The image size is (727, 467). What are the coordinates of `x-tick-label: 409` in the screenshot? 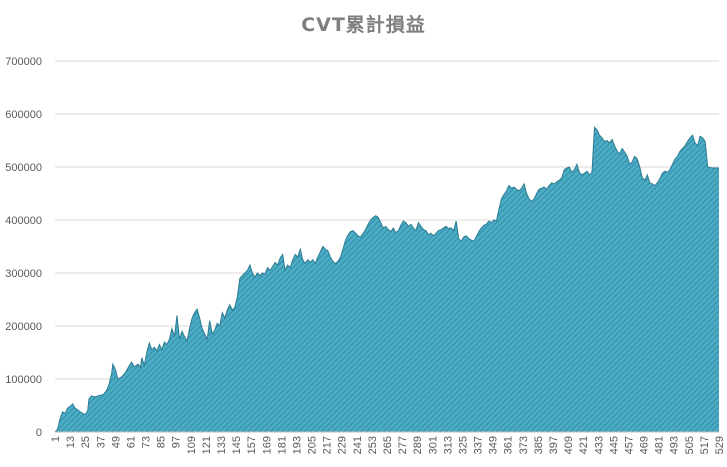 It's located at (569, 445).